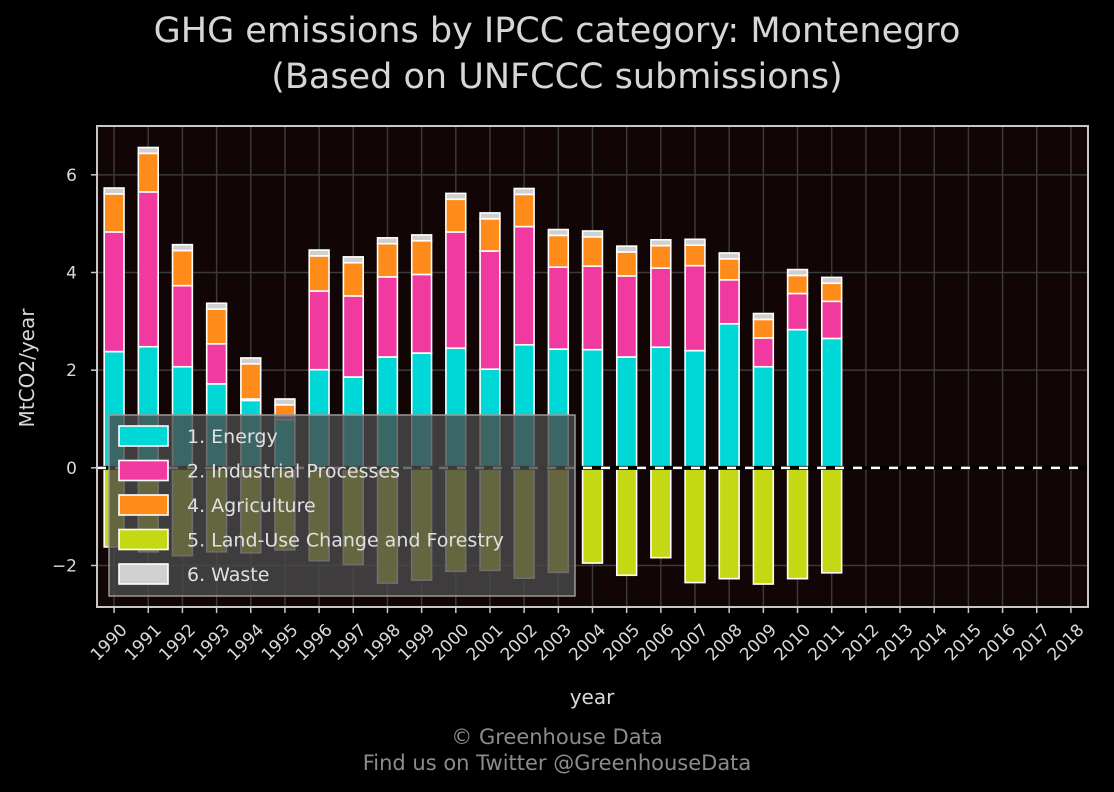  What do you see at coordinates (587, 642) in the screenshot?
I see `x-tick-label: 2004` at bounding box center [587, 642].